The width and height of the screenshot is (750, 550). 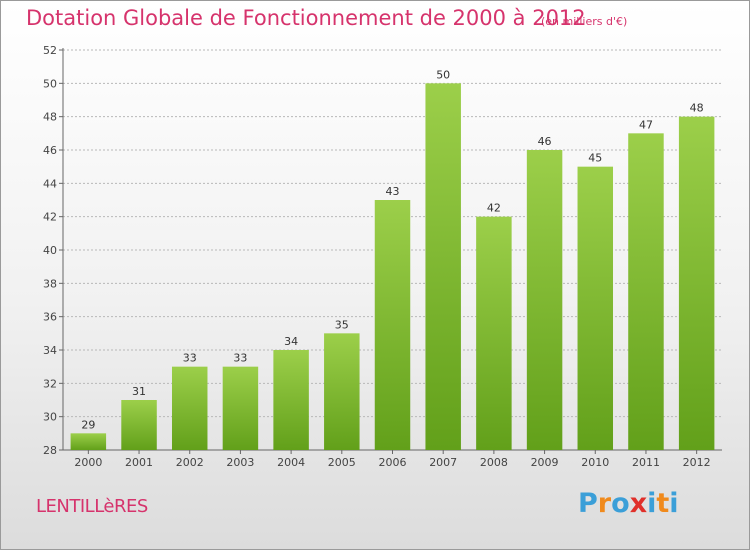 What do you see at coordinates (50, 183) in the screenshot?
I see `y-tick-label: 44` at bounding box center [50, 183].